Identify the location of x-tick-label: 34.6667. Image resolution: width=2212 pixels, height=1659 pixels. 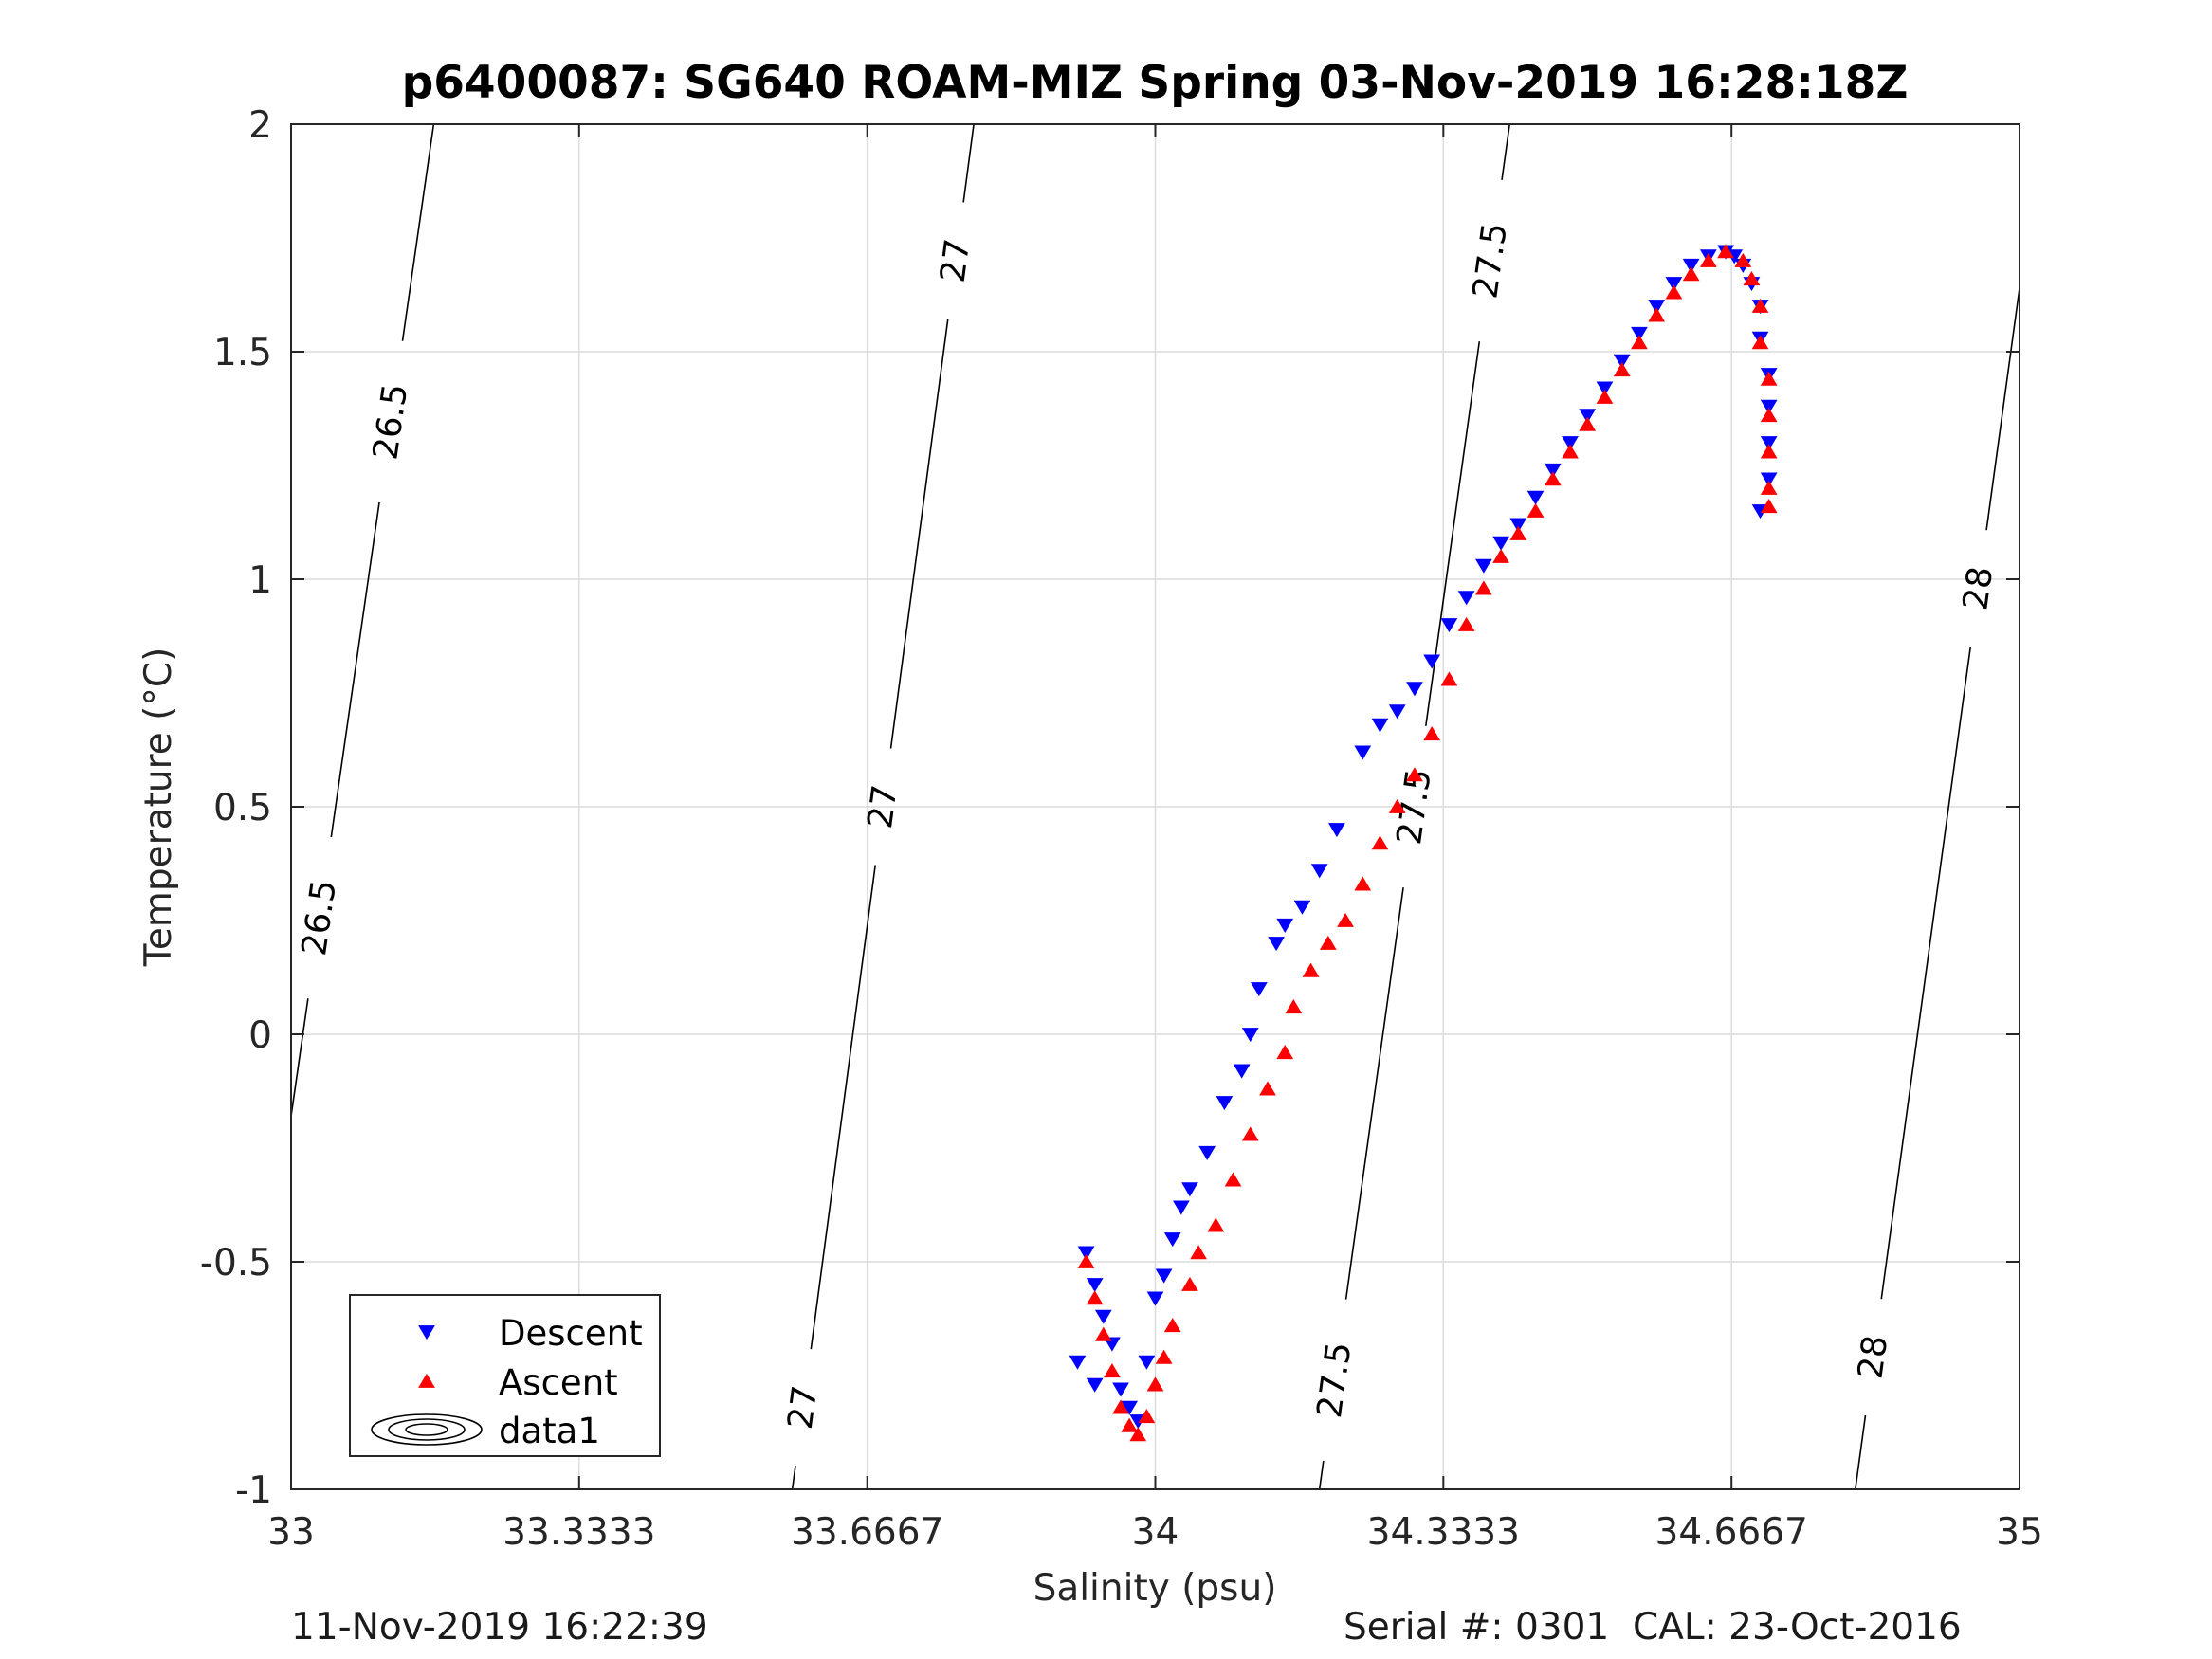
(1731, 1532).